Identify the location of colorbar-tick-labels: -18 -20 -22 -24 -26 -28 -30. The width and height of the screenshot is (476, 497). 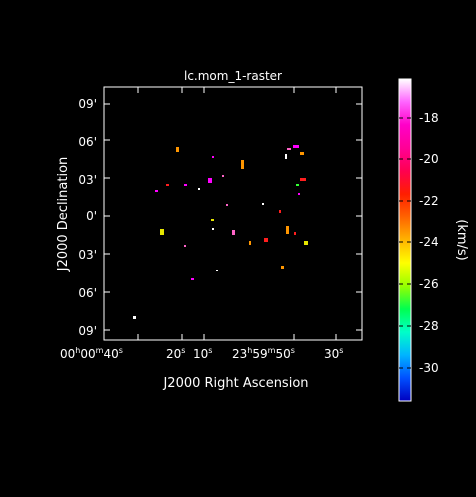
(429, 243).